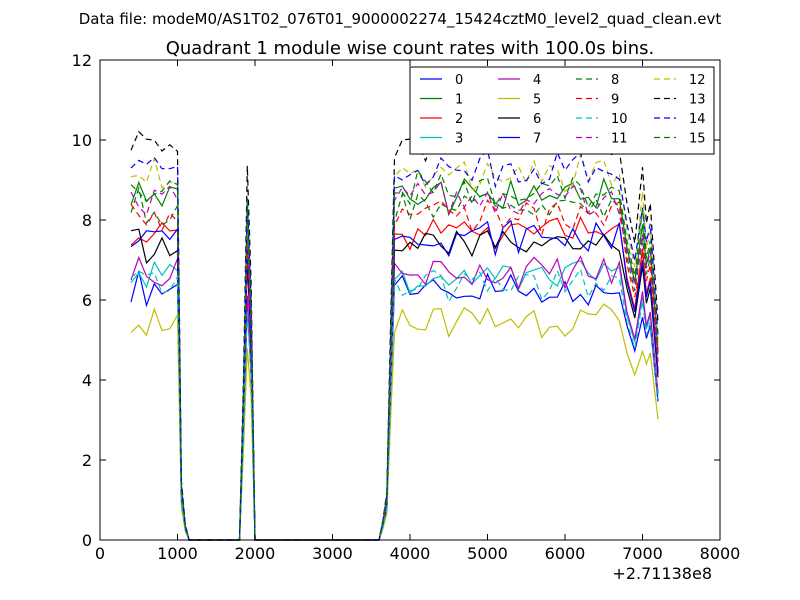 Image resolution: width=800 pixels, height=600 pixels. Describe the element at coordinates (100, 553) in the screenshot. I see `x-tick-label: 0` at that location.